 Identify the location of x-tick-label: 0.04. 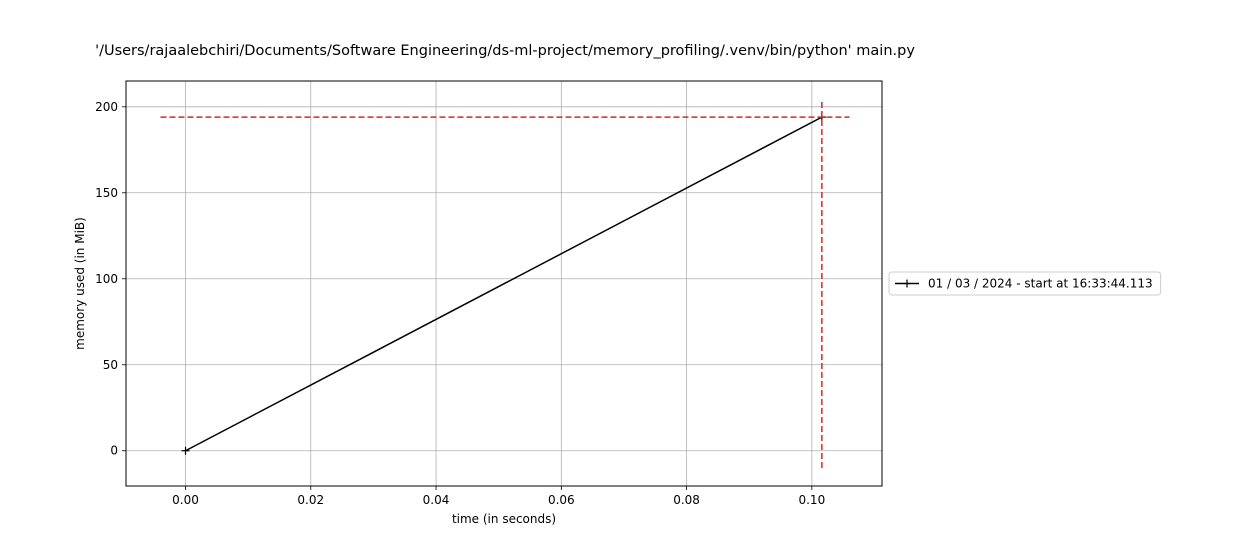
(436, 500).